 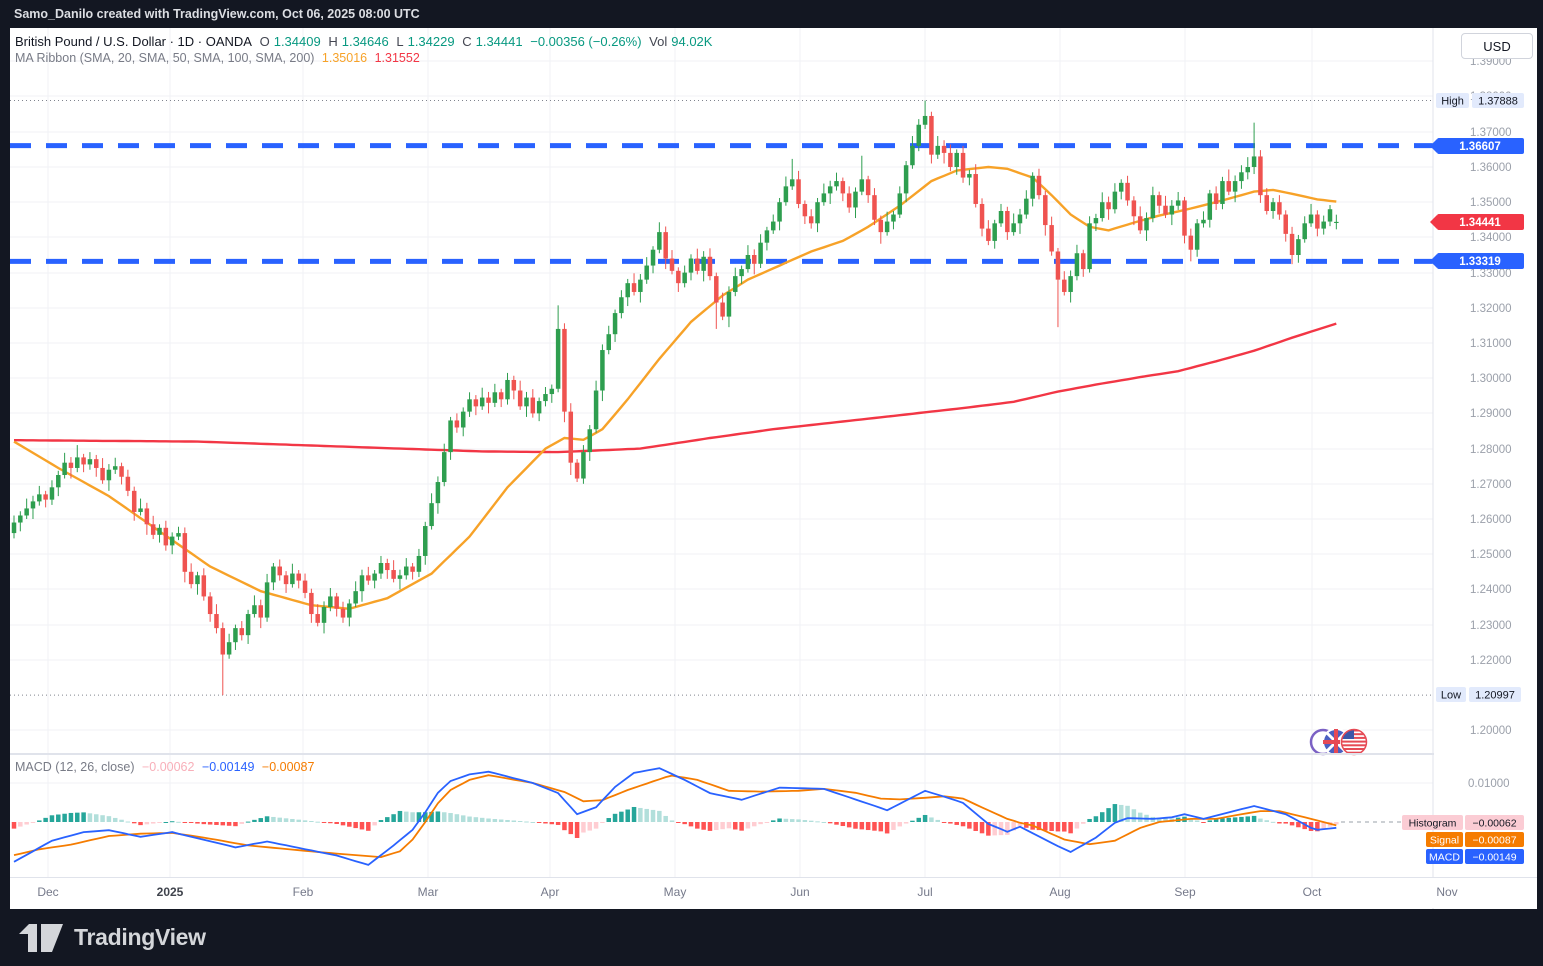 I want to click on volume-value: 94.02K, so click(x=692, y=41).